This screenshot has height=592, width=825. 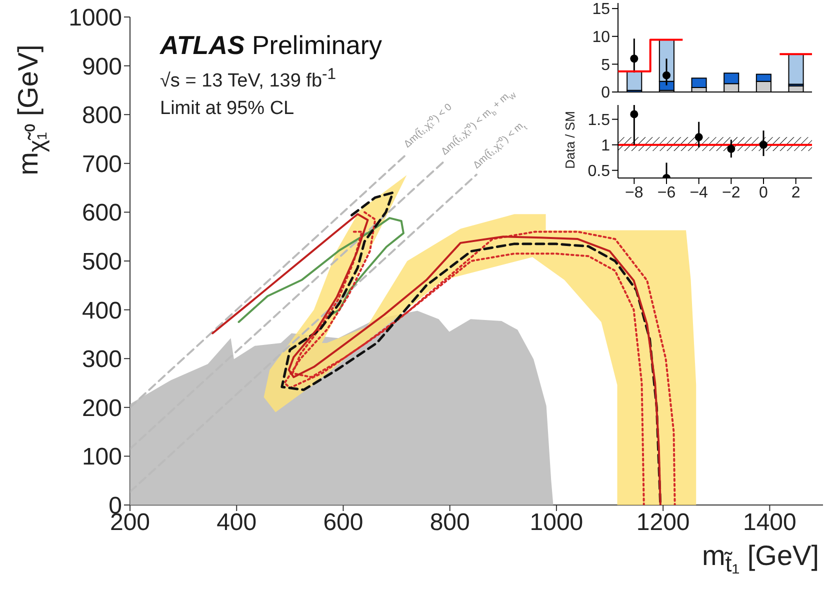 I want to click on y-tick-label: 100, so click(x=102, y=457).